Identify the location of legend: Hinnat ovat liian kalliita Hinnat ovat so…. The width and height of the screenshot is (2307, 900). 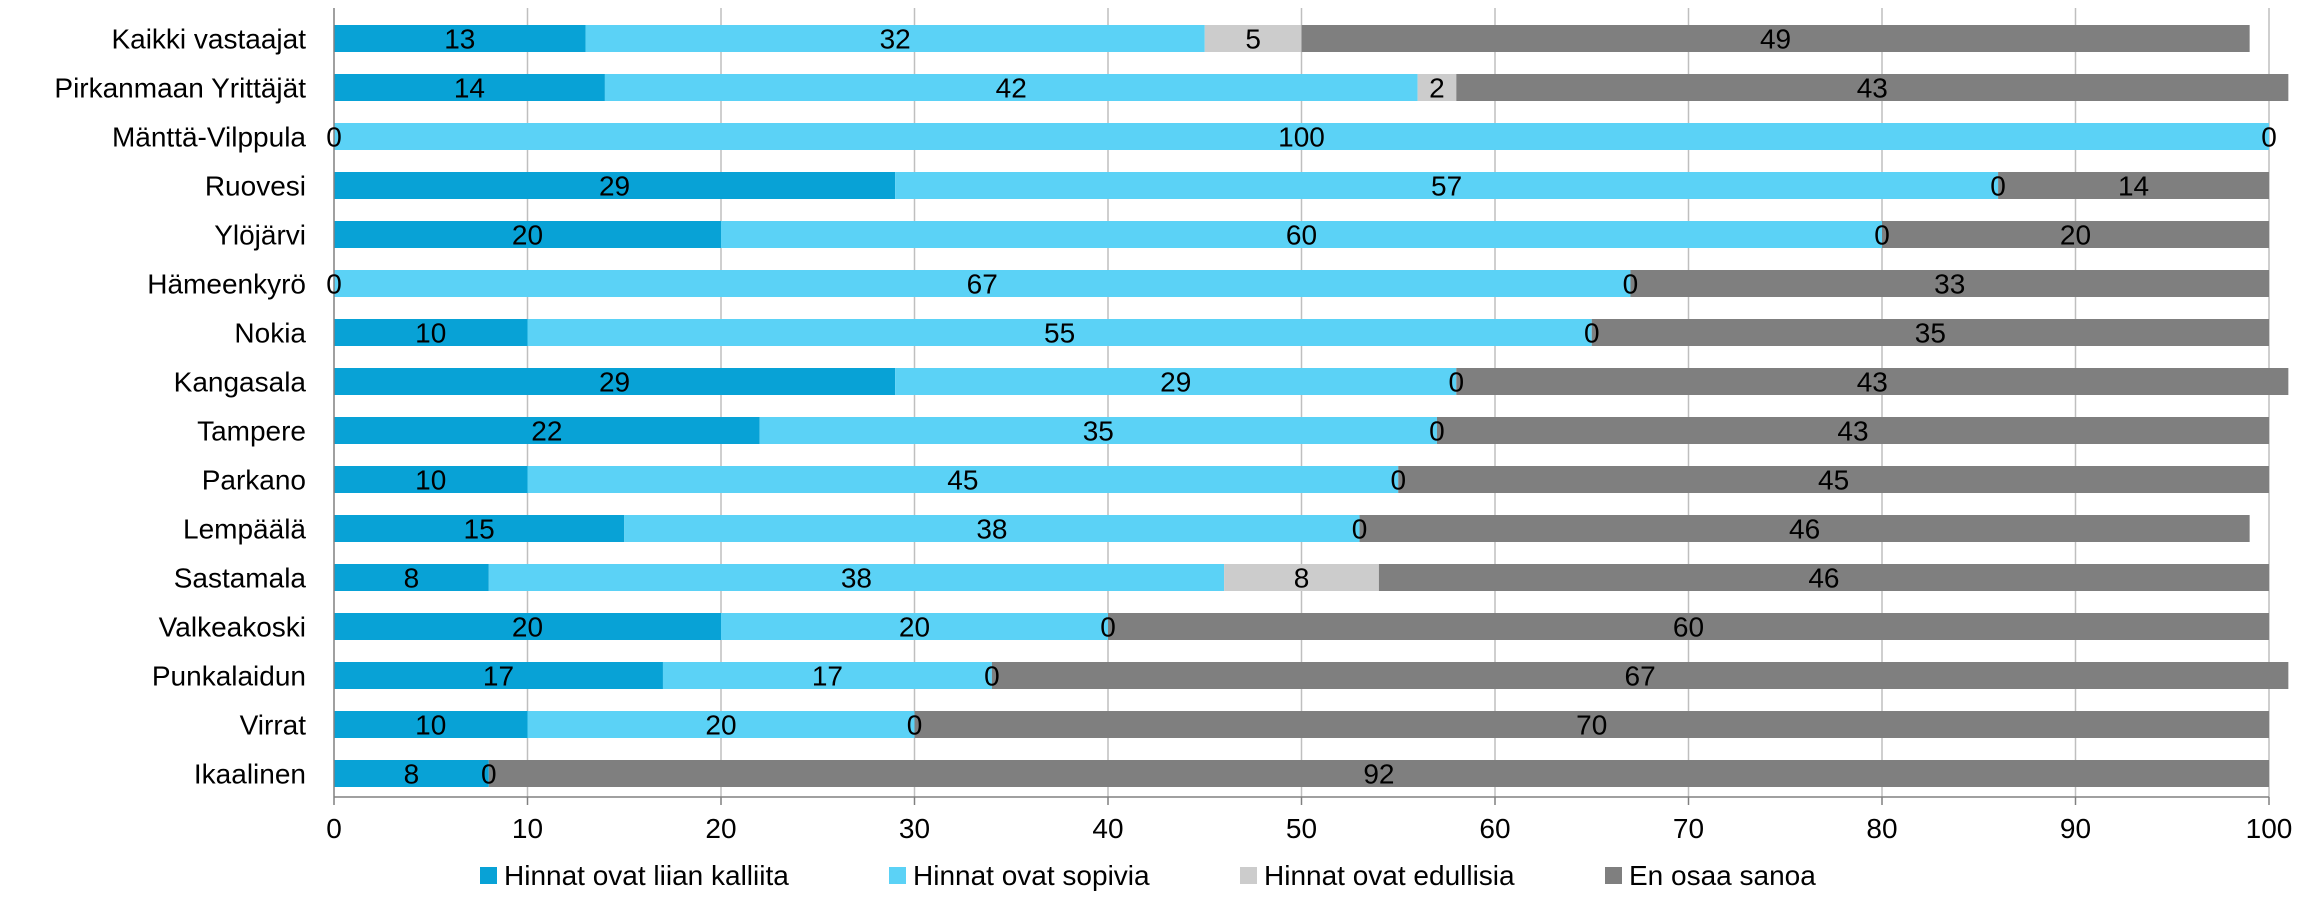
(1148, 875).